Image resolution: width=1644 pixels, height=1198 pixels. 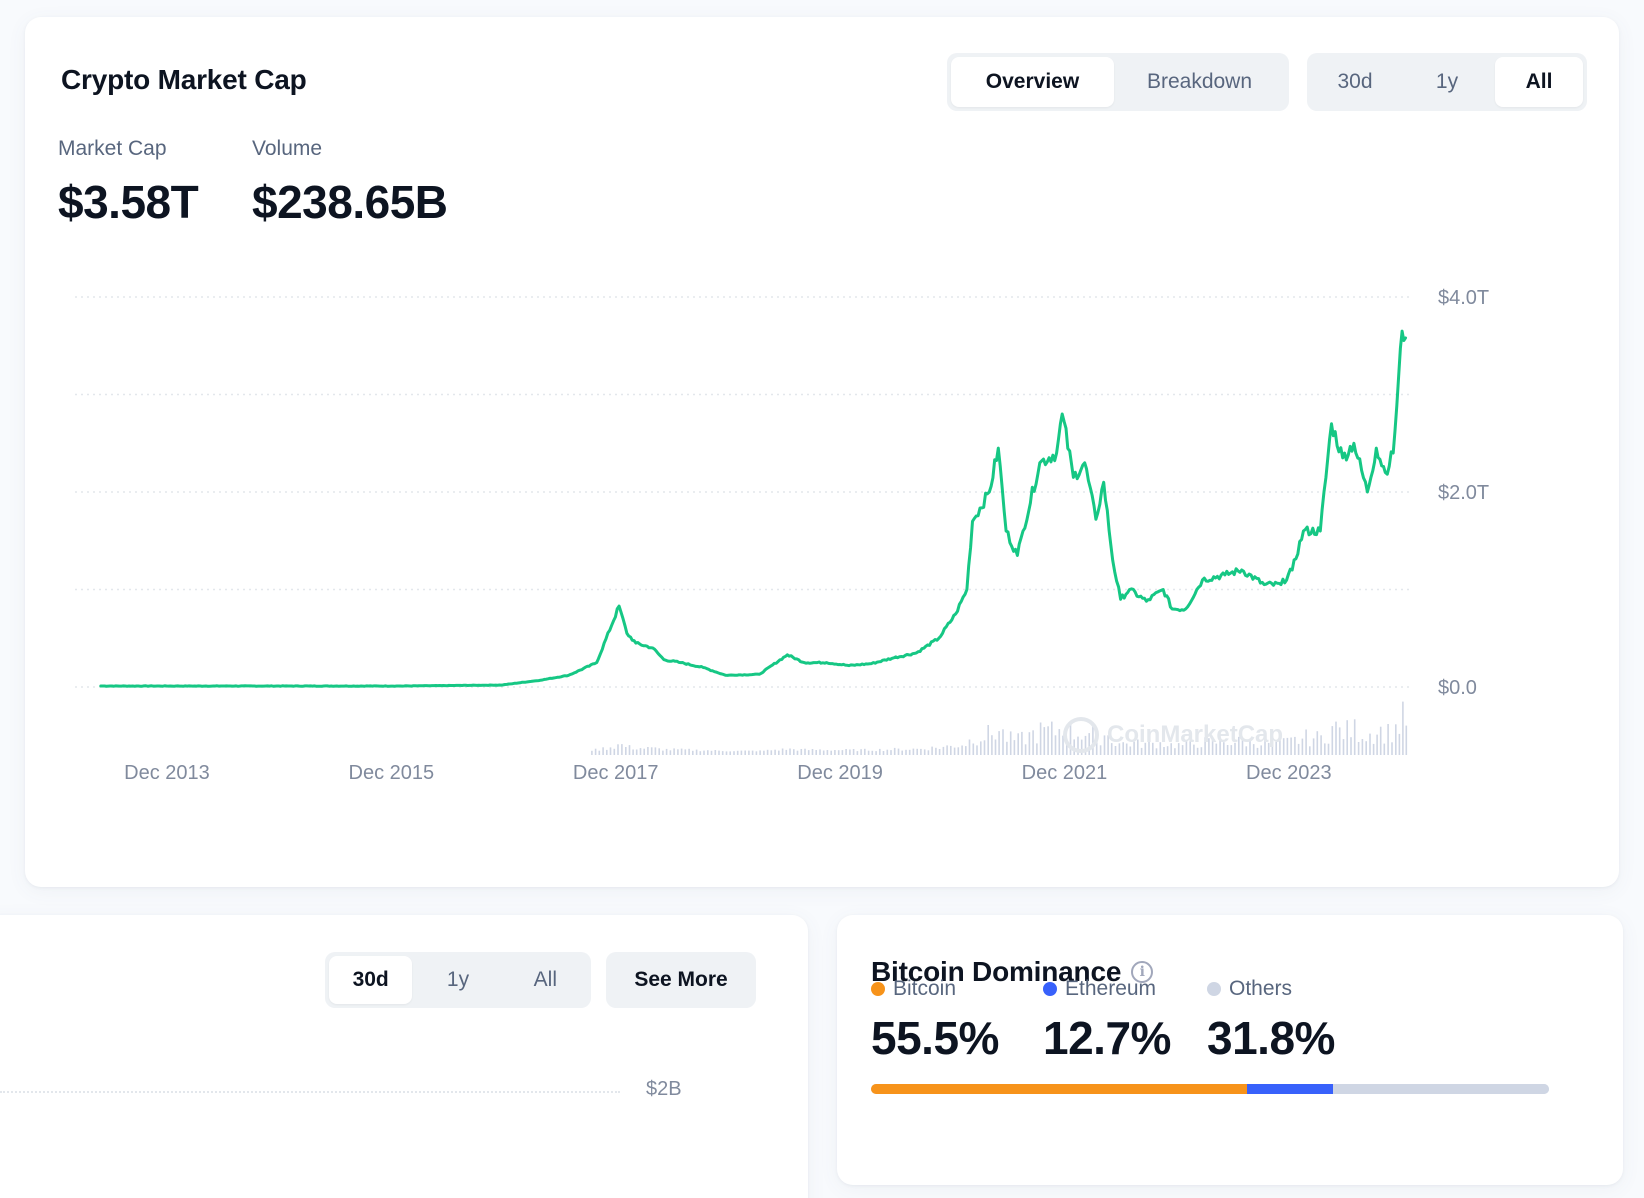 I want to click on see-more-button: See More, so click(x=681, y=980).